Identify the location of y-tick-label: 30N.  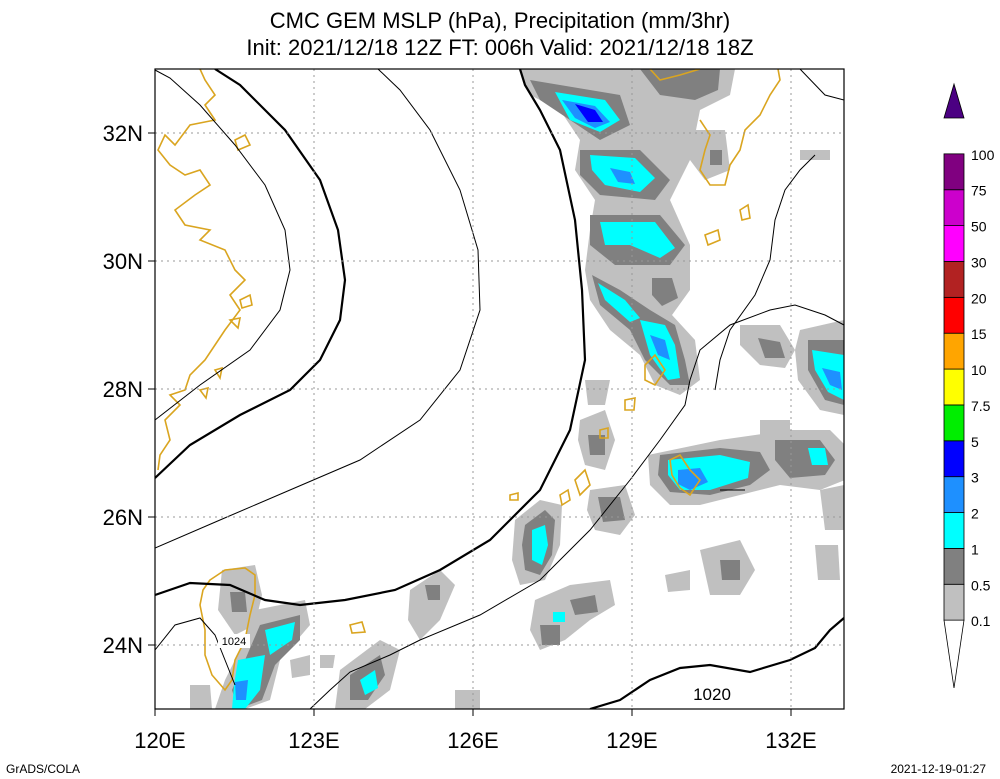
(123, 261).